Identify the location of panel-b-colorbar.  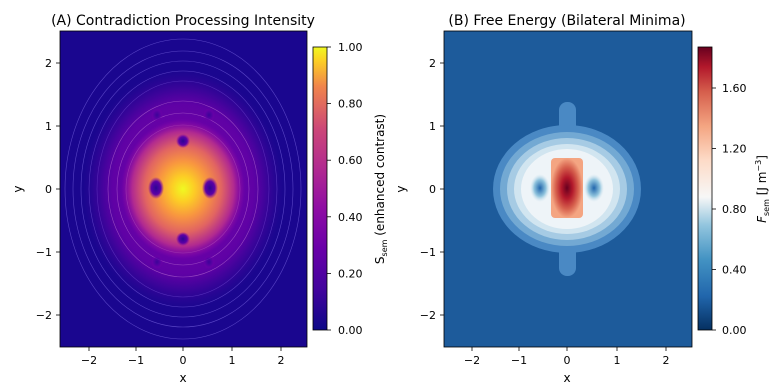
(705, 188).